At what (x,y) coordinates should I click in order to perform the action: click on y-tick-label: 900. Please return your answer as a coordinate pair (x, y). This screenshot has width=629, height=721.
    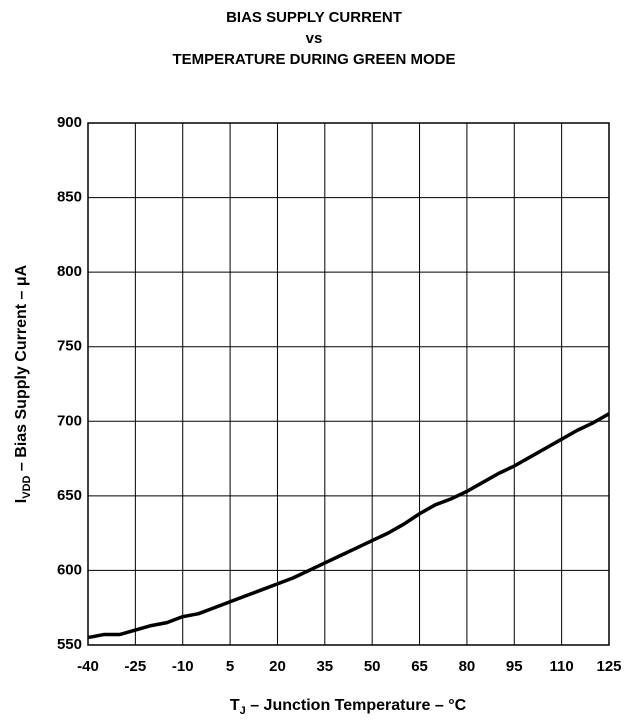
    Looking at the image, I should click on (69, 122).